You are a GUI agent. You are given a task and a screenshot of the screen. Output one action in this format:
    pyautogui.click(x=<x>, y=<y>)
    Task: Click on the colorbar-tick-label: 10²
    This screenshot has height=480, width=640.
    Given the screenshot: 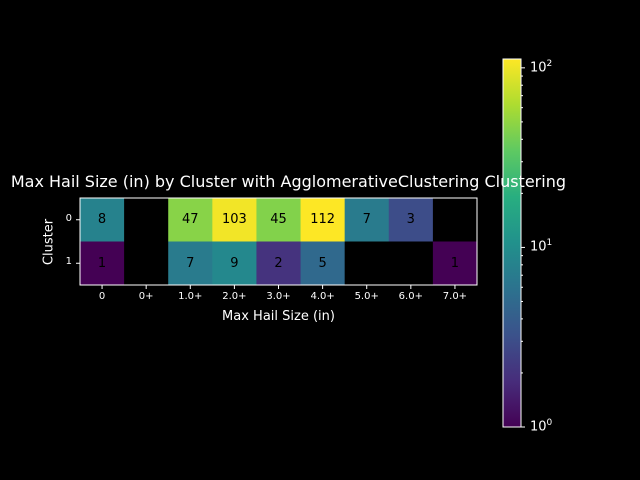 What is the action you would take?
    pyautogui.click(x=541, y=67)
    